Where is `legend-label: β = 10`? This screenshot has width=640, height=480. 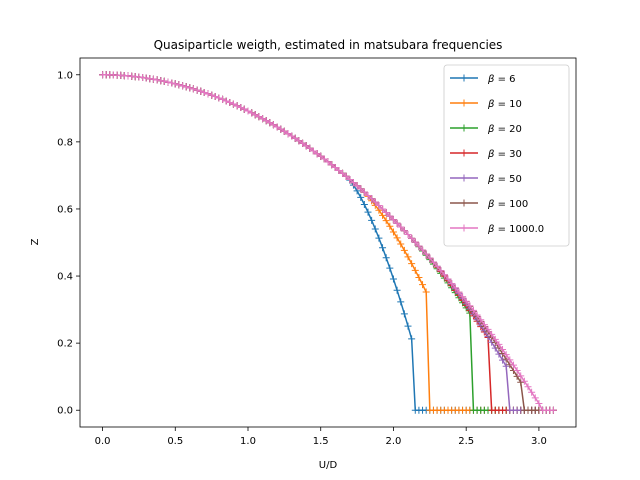 legend-label: β = 10 is located at coordinates (504, 104).